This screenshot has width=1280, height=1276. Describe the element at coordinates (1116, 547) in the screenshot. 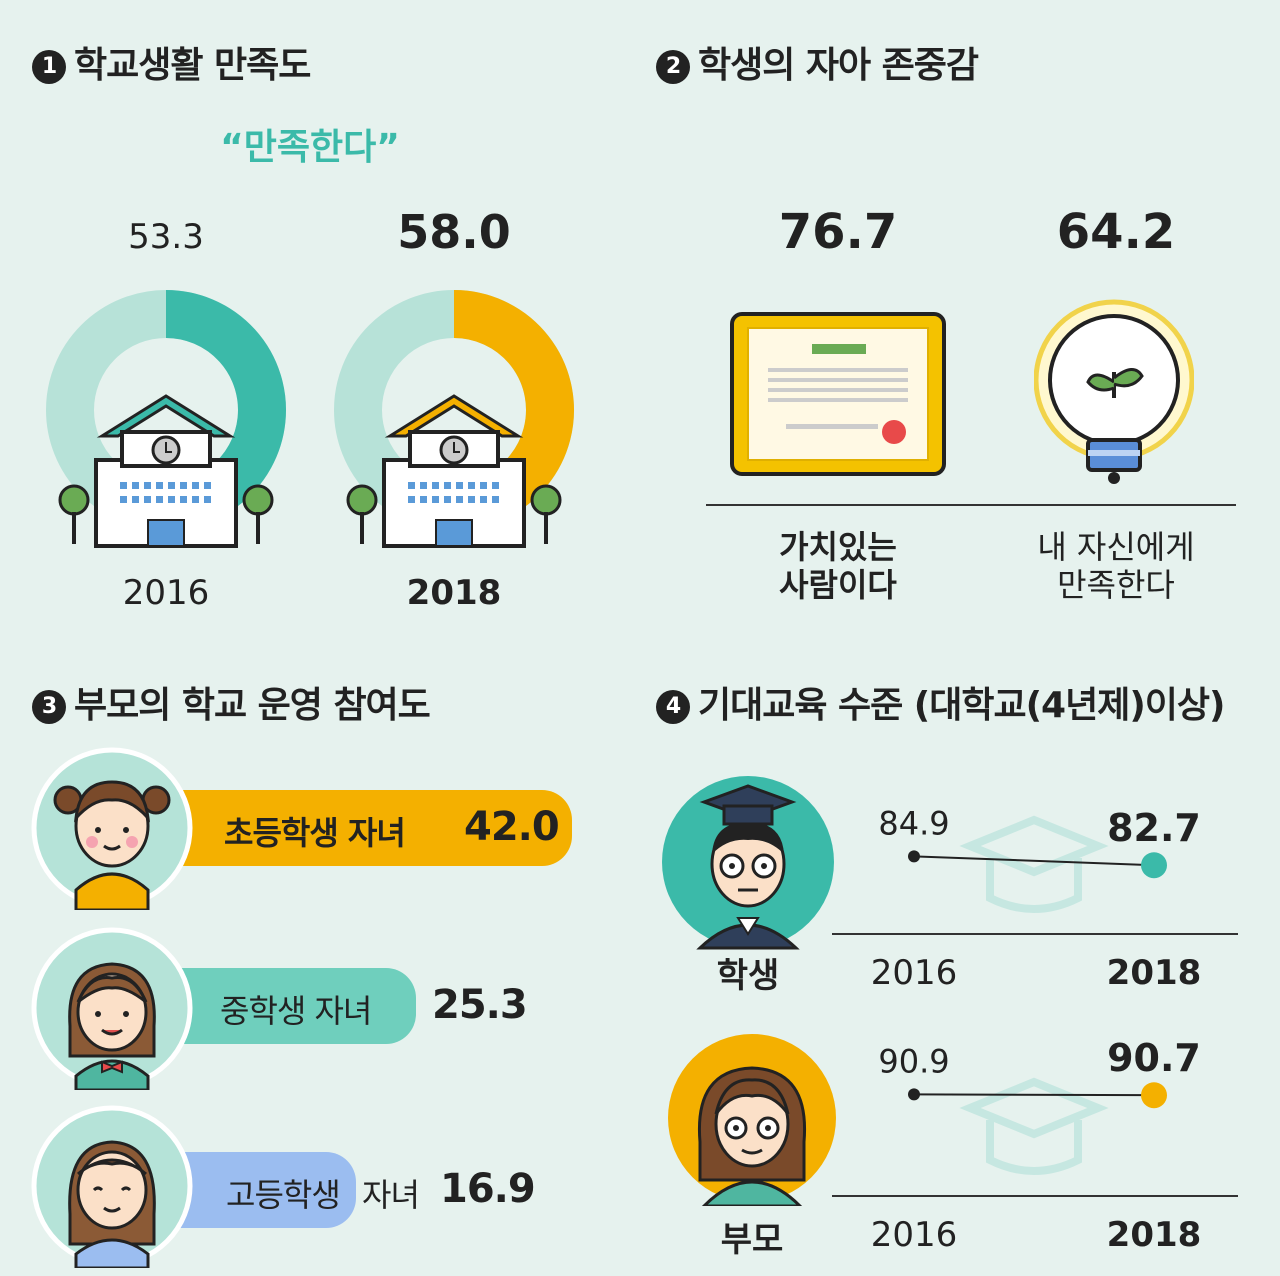

I see `section2-label-2-line1: 내 자신에게` at that location.